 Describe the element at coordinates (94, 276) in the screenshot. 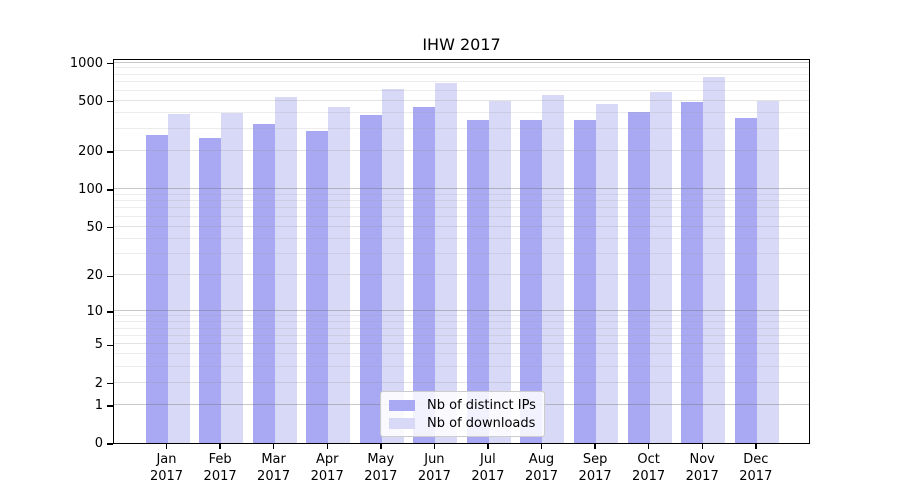

I see `y-tick-label-20: 20` at that location.